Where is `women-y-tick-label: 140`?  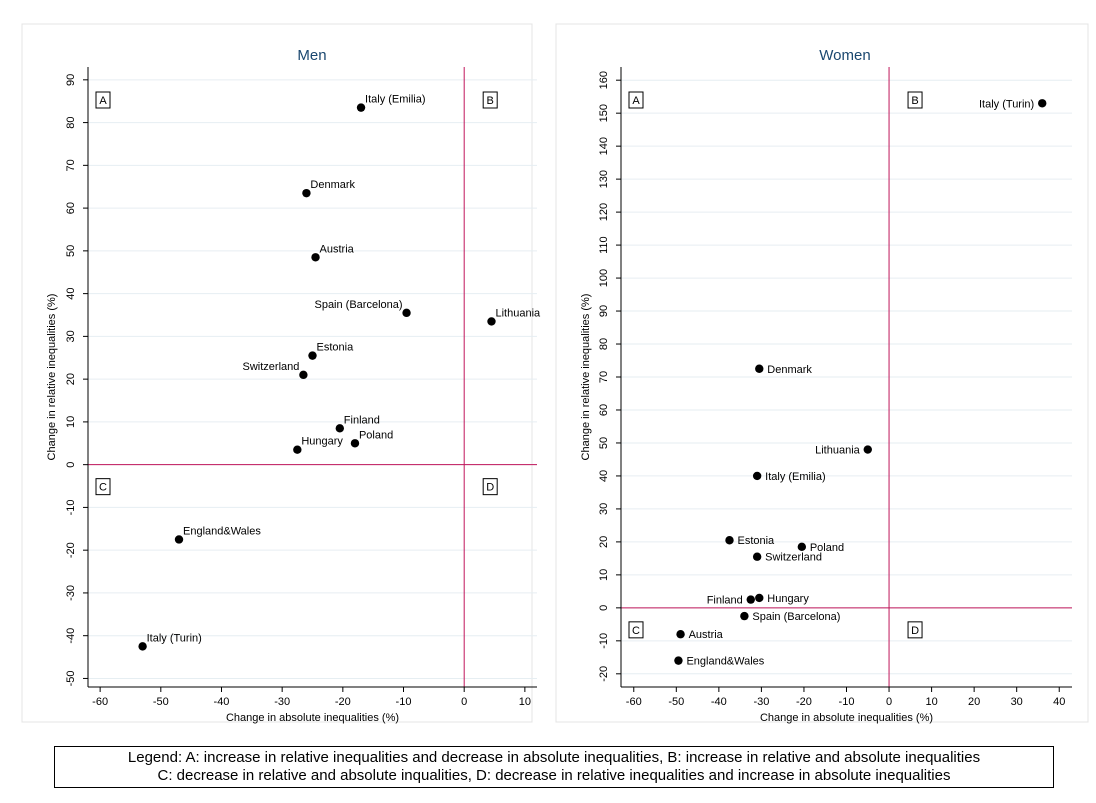 women-y-tick-label: 140 is located at coordinates (604, 146).